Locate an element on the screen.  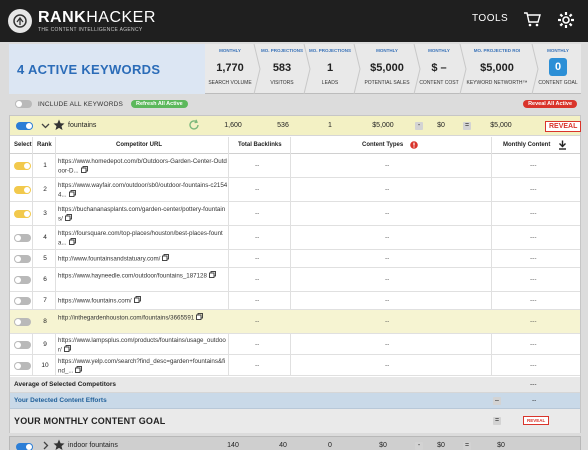
metric-label-bottom: POTENTIAL SALES is located at coordinates (387, 83).